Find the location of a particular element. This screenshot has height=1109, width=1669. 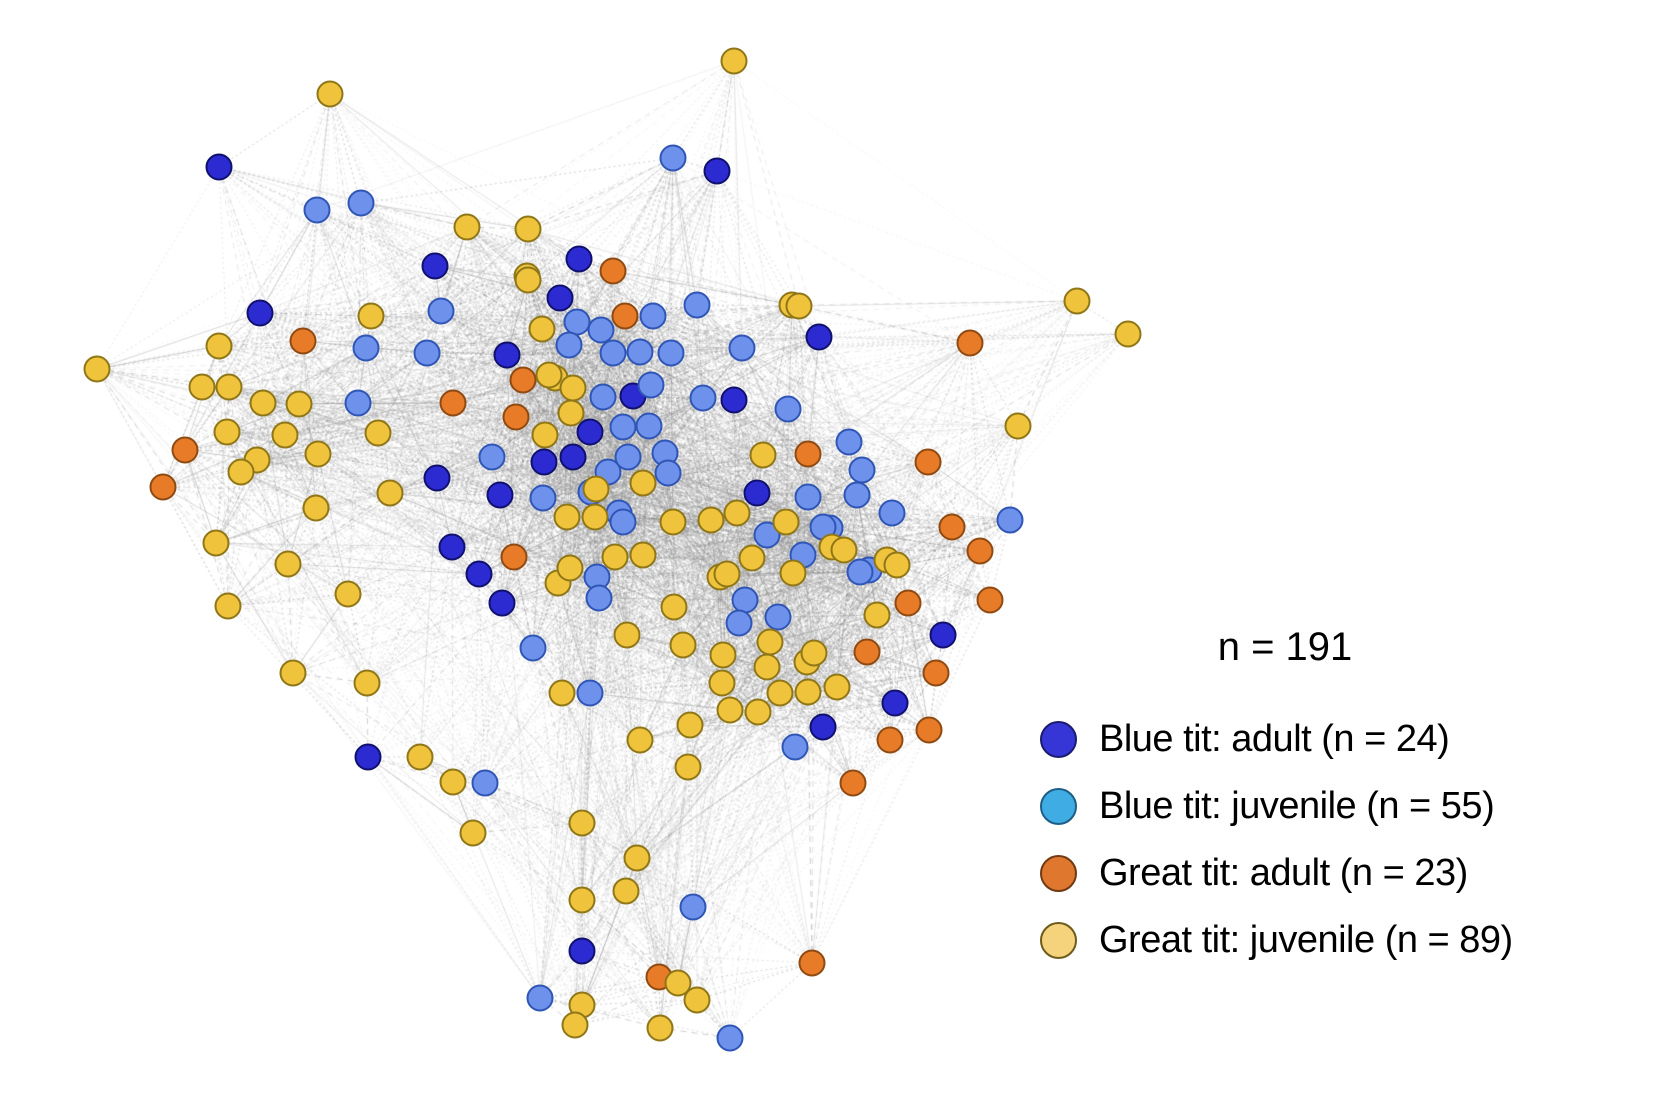

great-tit-adult-swatch-icon is located at coordinates (1058, 873).